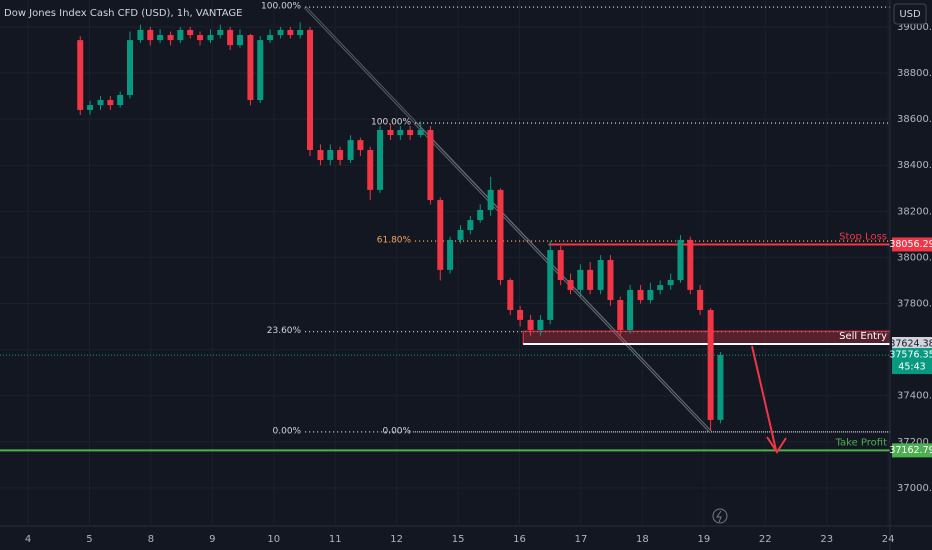 This screenshot has height=550, width=932. I want to click on y-tick-label: 37000.00, so click(914, 488).